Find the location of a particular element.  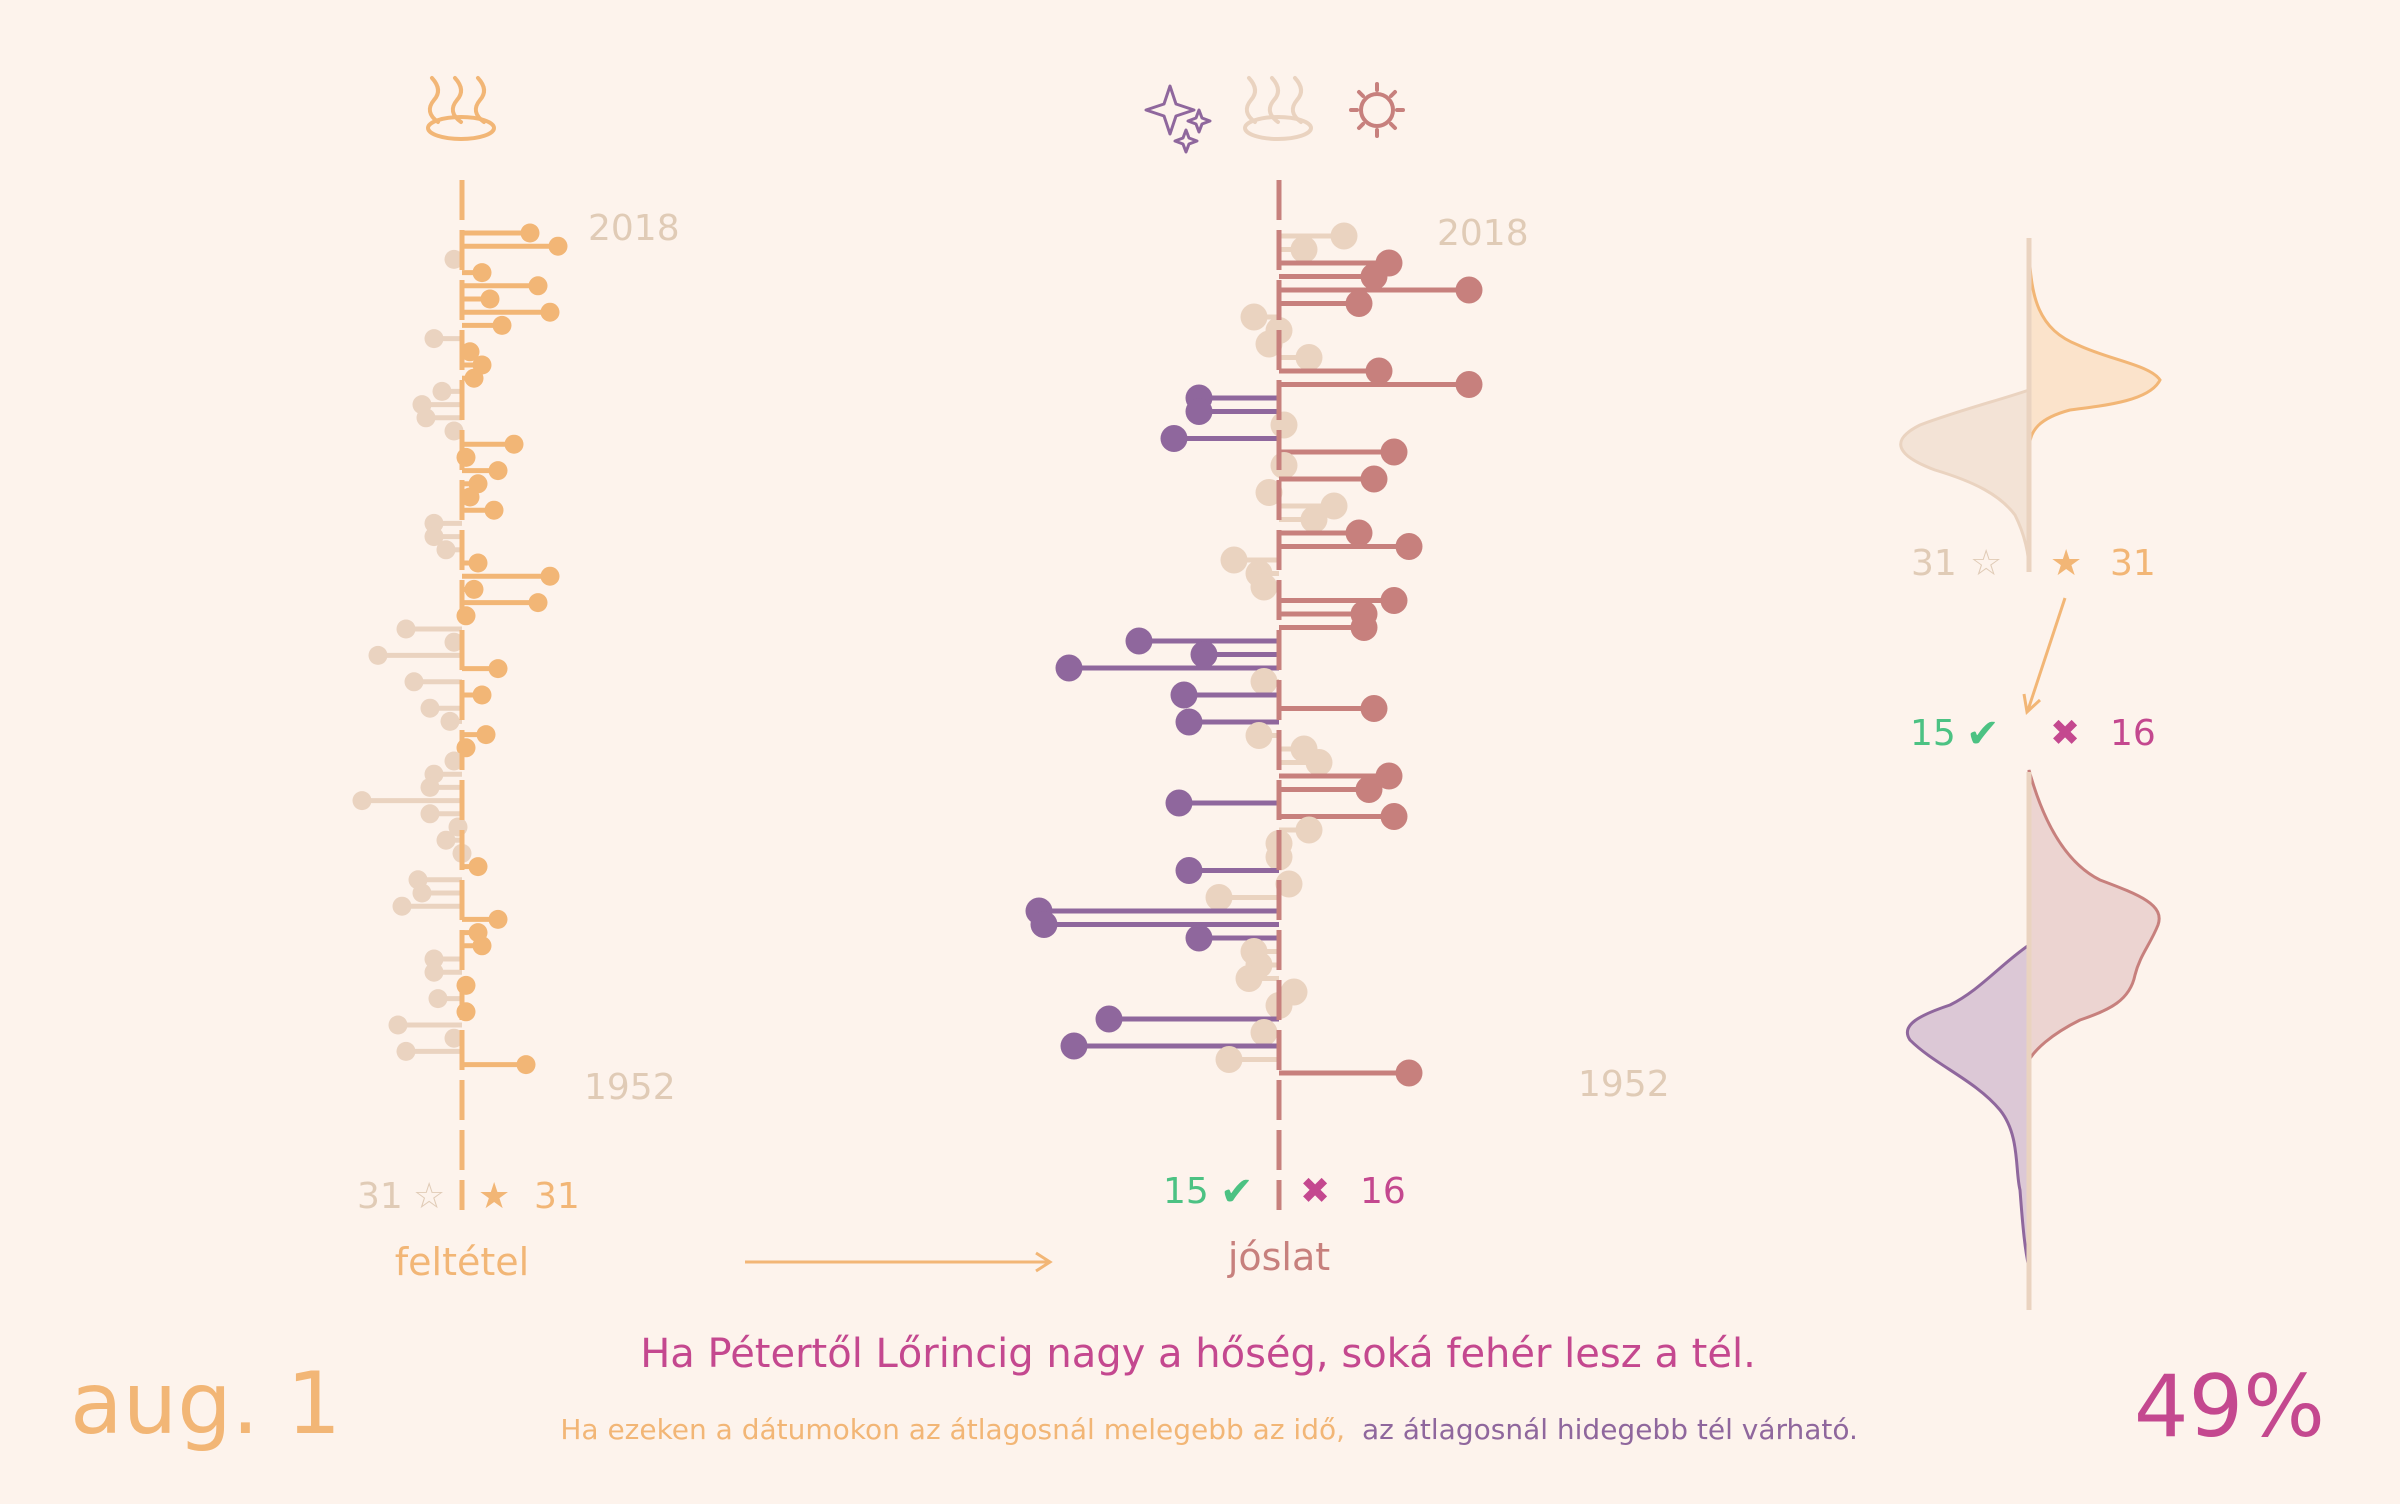

flow-arrow is located at coordinates (899, 1262).